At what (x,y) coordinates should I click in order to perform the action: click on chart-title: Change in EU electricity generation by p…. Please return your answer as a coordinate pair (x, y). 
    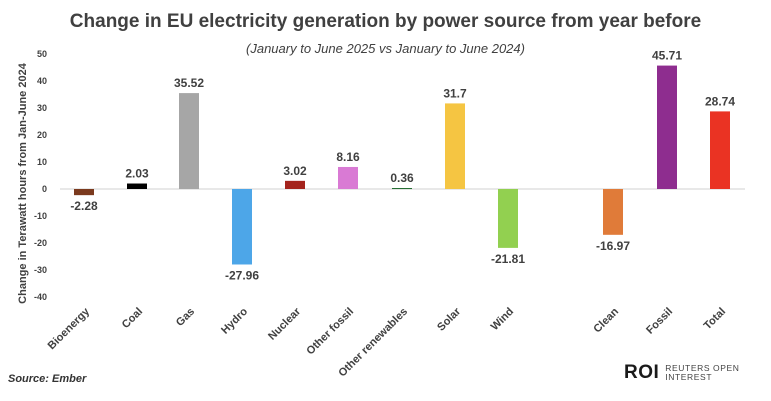
    Looking at the image, I should click on (385, 21).